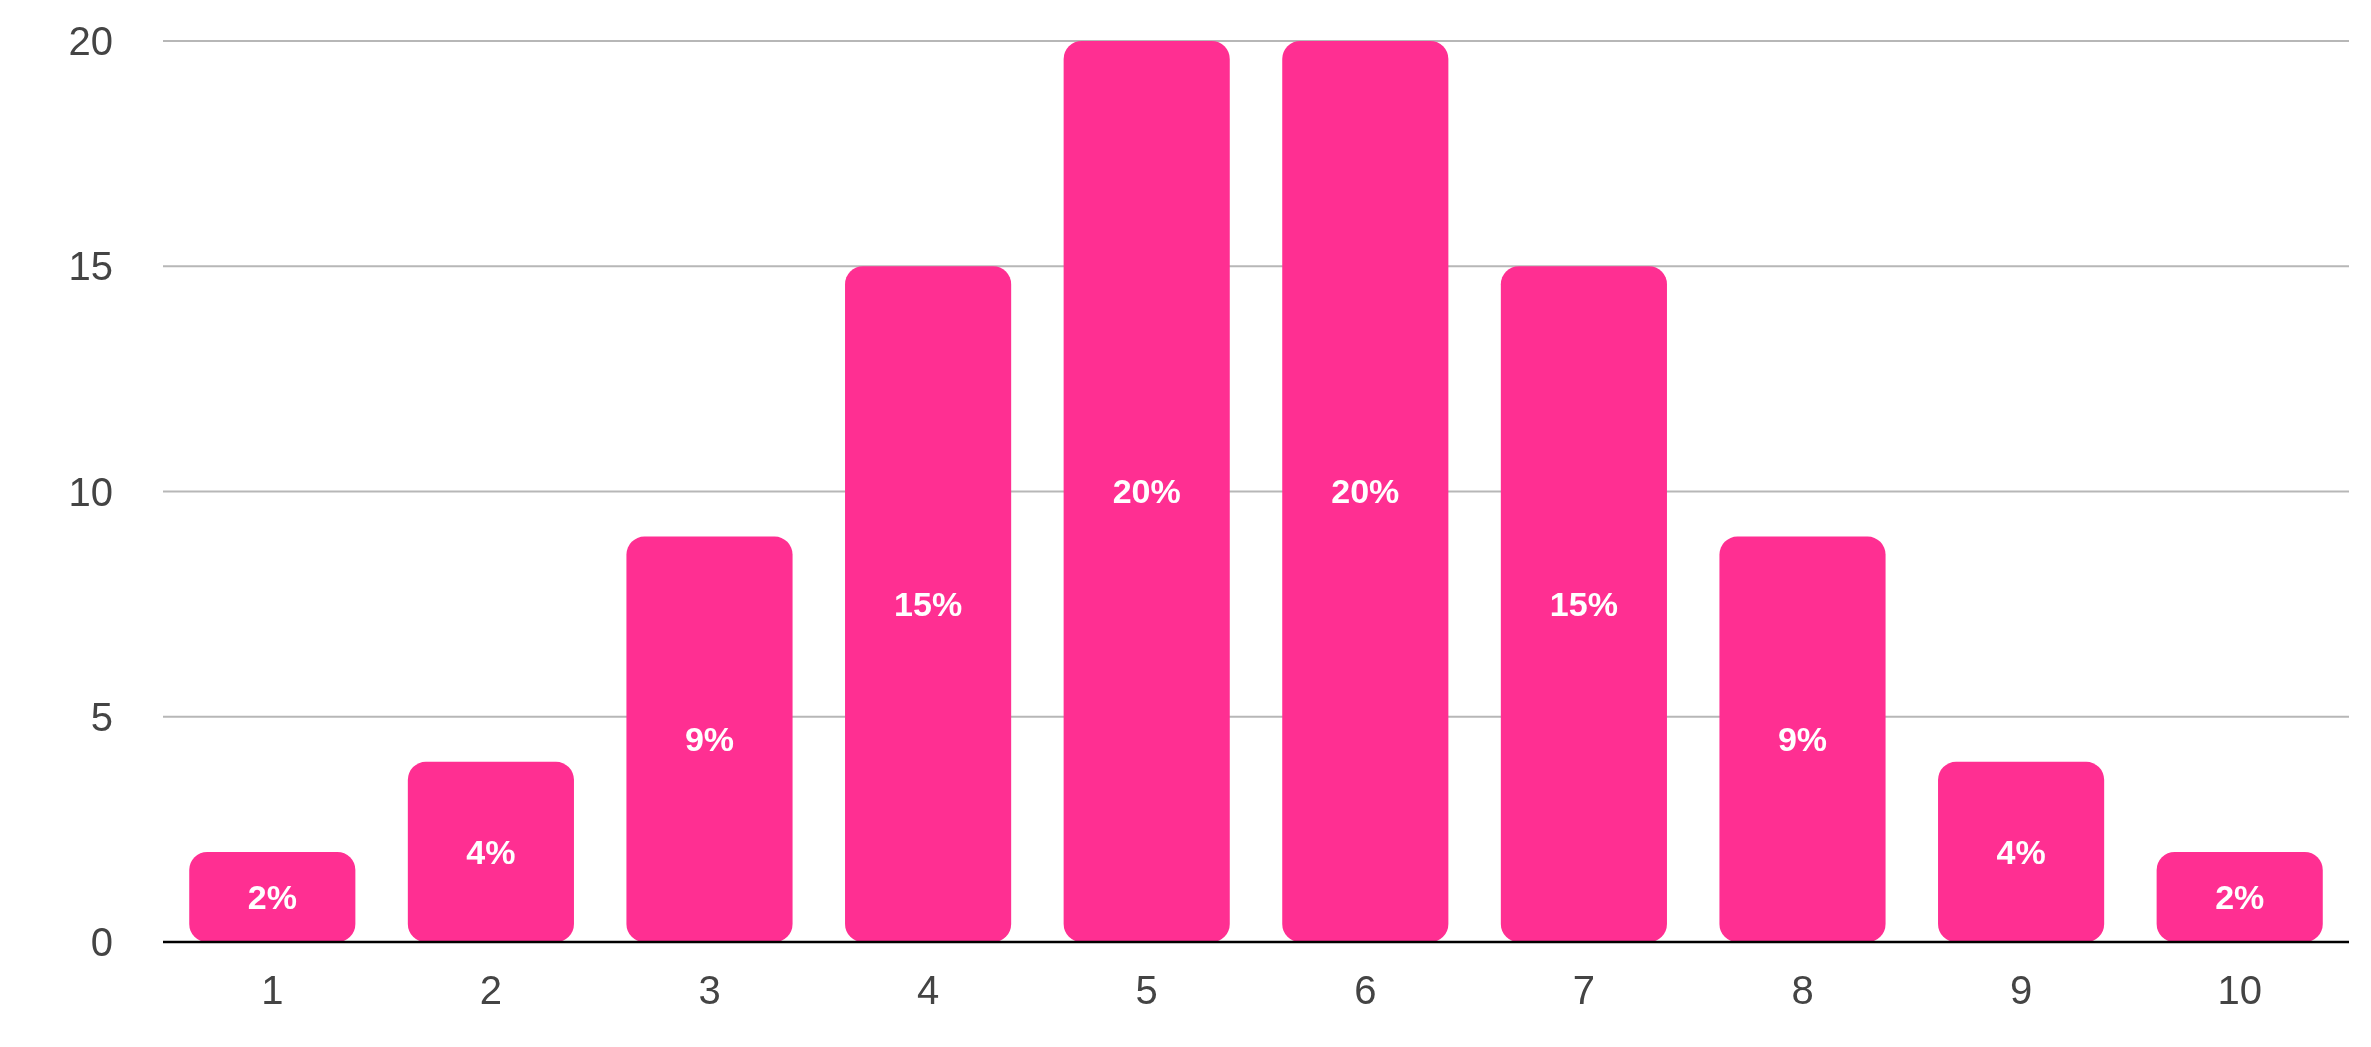 The image size is (2371, 1047). What do you see at coordinates (491, 990) in the screenshot?
I see `x-tick-label: 2` at bounding box center [491, 990].